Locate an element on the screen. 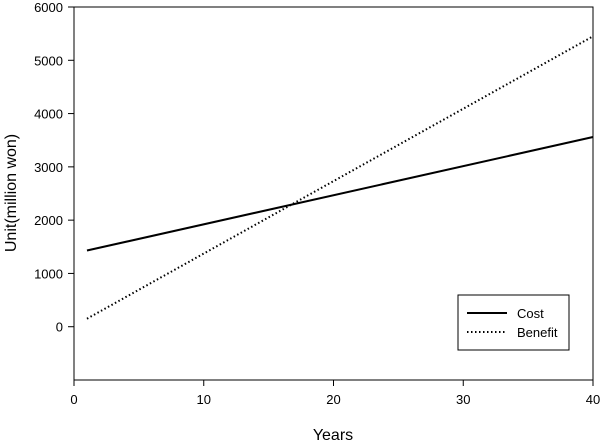 The width and height of the screenshot is (600, 447). x-axis-ticks: 0 10 20 30 40 is located at coordinates (335, 393).